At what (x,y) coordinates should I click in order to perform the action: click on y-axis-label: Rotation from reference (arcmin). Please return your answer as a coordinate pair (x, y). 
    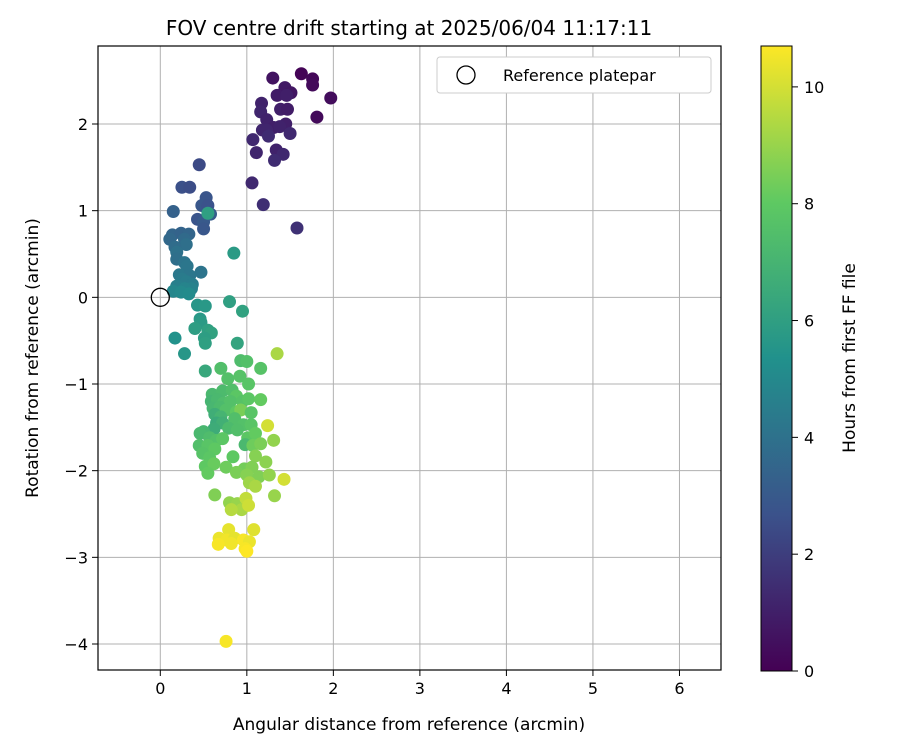
    Looking at the image, I should click on (33, 358).